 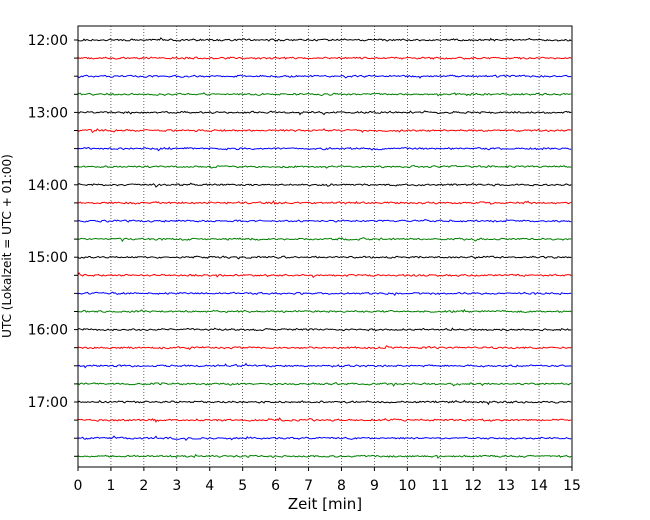 I want to click on x-tick-label: 8, so click(x=341, y=486).